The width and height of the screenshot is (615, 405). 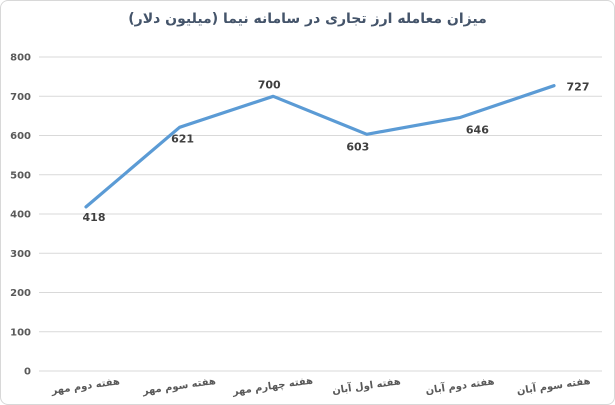 I want to click on x-axis-tick-label: هفته سوم مهر, so click(x=179, y=386).